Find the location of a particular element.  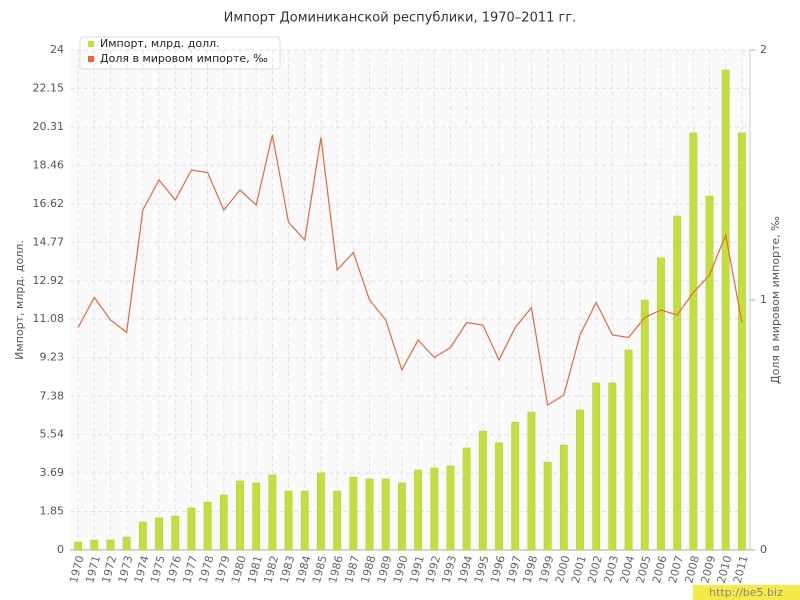

y2-tick-label: 0 is located at coordinates (763, 549).